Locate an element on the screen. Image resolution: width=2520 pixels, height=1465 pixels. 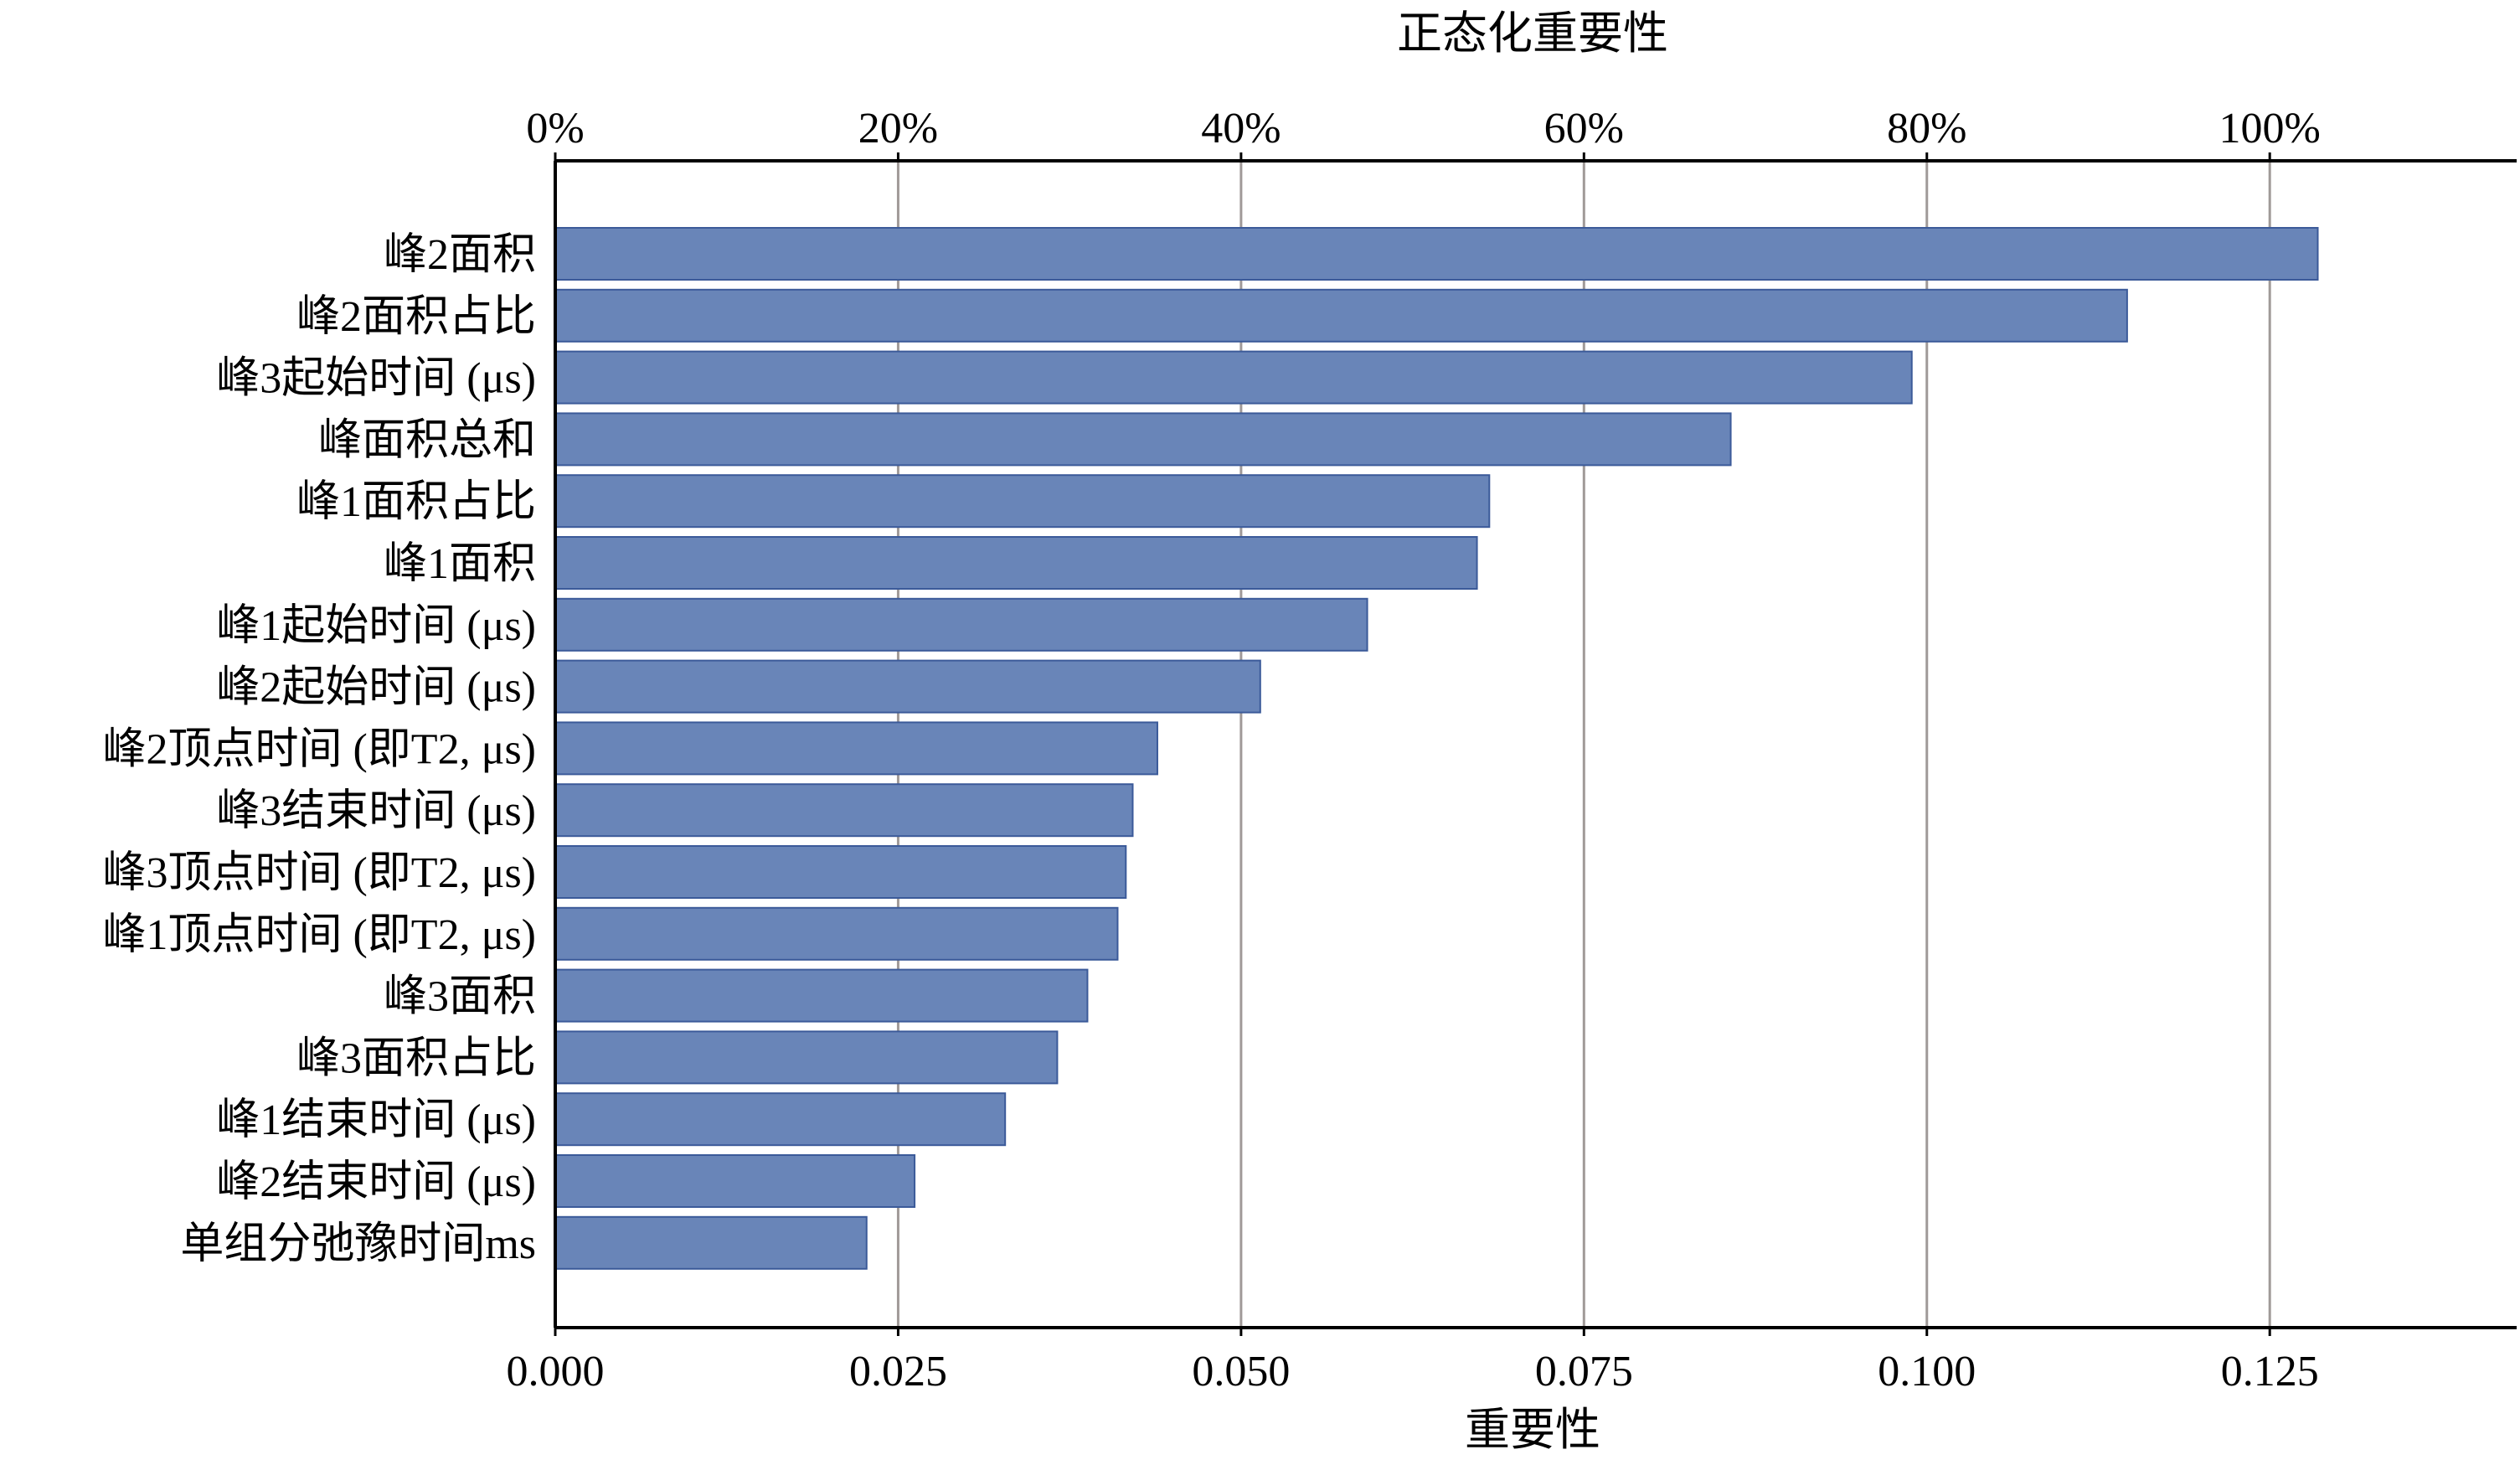
bottom-tick-label-0: 0.000 is located at coordinates (556, 1371).